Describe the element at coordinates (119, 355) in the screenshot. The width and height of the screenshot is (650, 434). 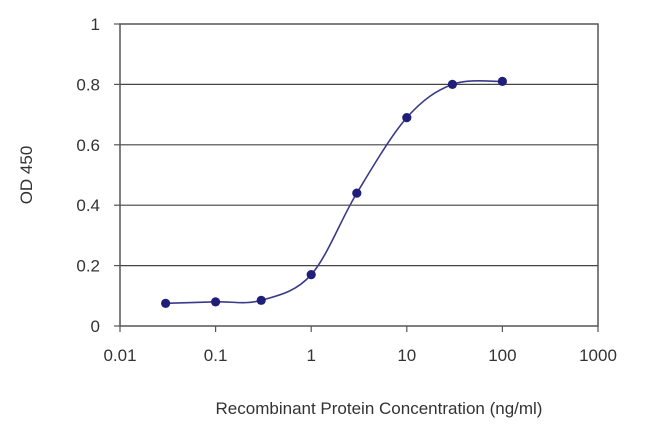
I see `x-tick-label: 0.01` at that location.